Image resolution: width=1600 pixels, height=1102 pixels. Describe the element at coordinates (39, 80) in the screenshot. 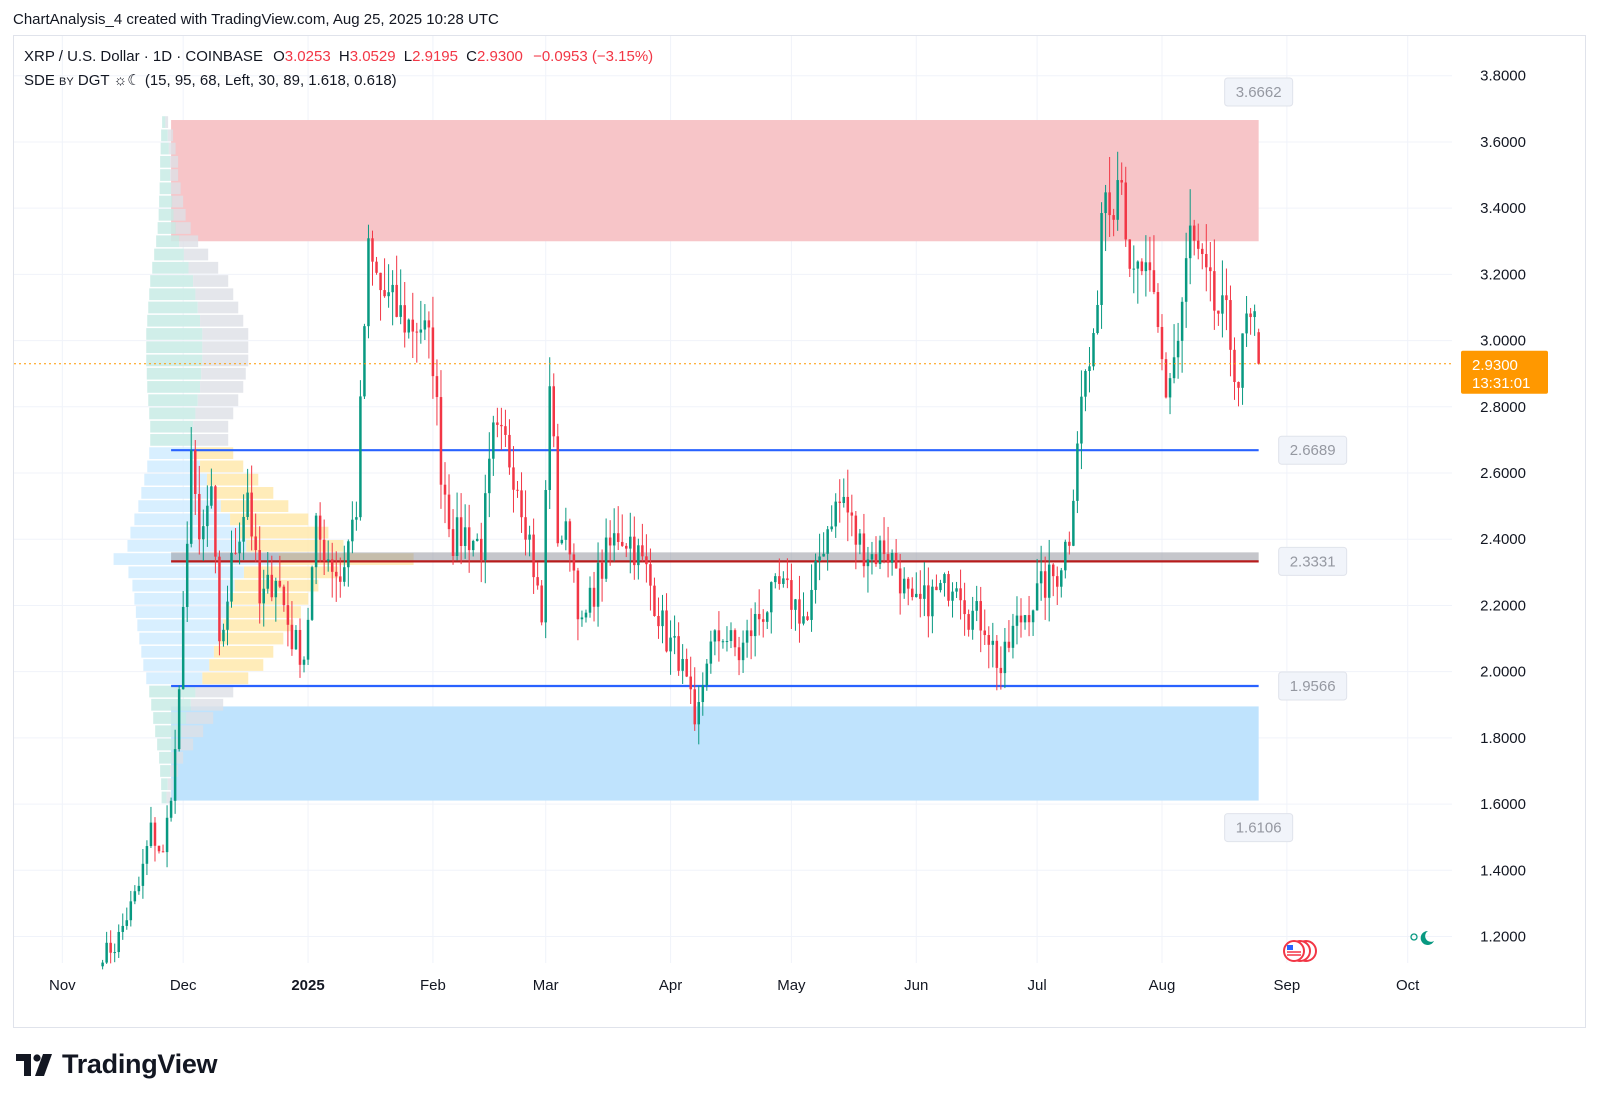

I see `indicator-name: SDE` at that location.